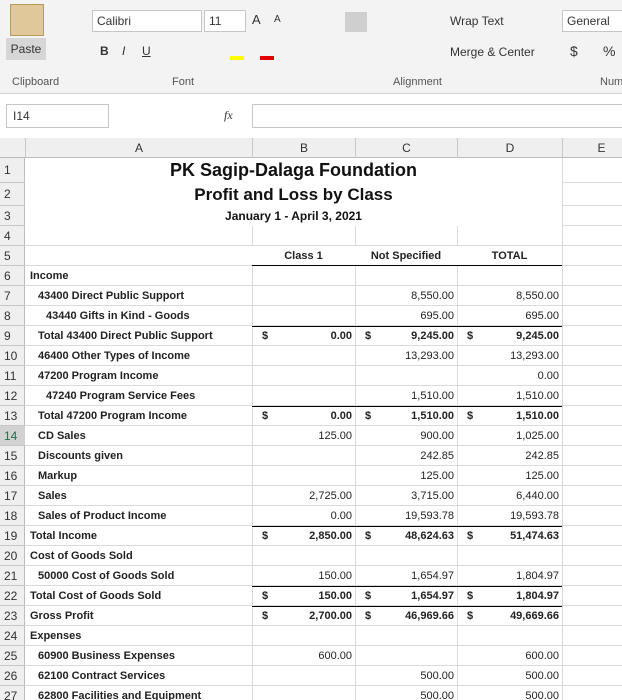 The width and height of the screenshot is (622, 700). What do you see at coordinates (147, 21) in the screenshot?
I see `font-name: Calibri` at bounding box center [147, 21].